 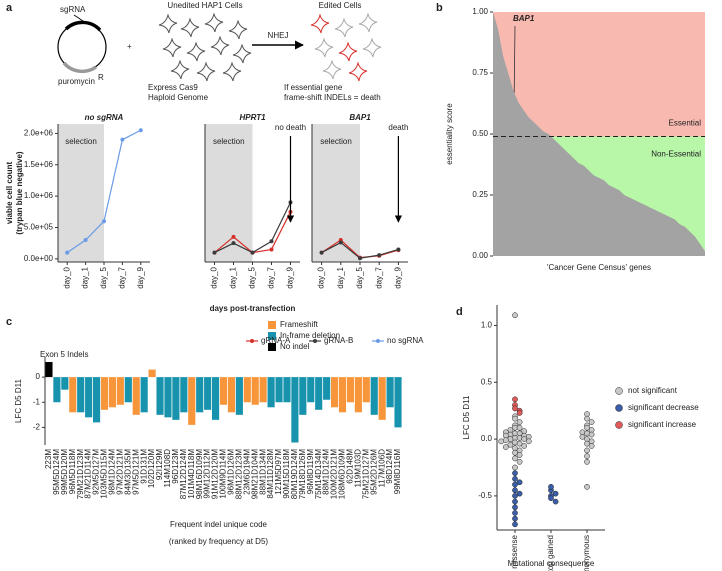 I want to click on plus: +, so click(x=129, y=46).